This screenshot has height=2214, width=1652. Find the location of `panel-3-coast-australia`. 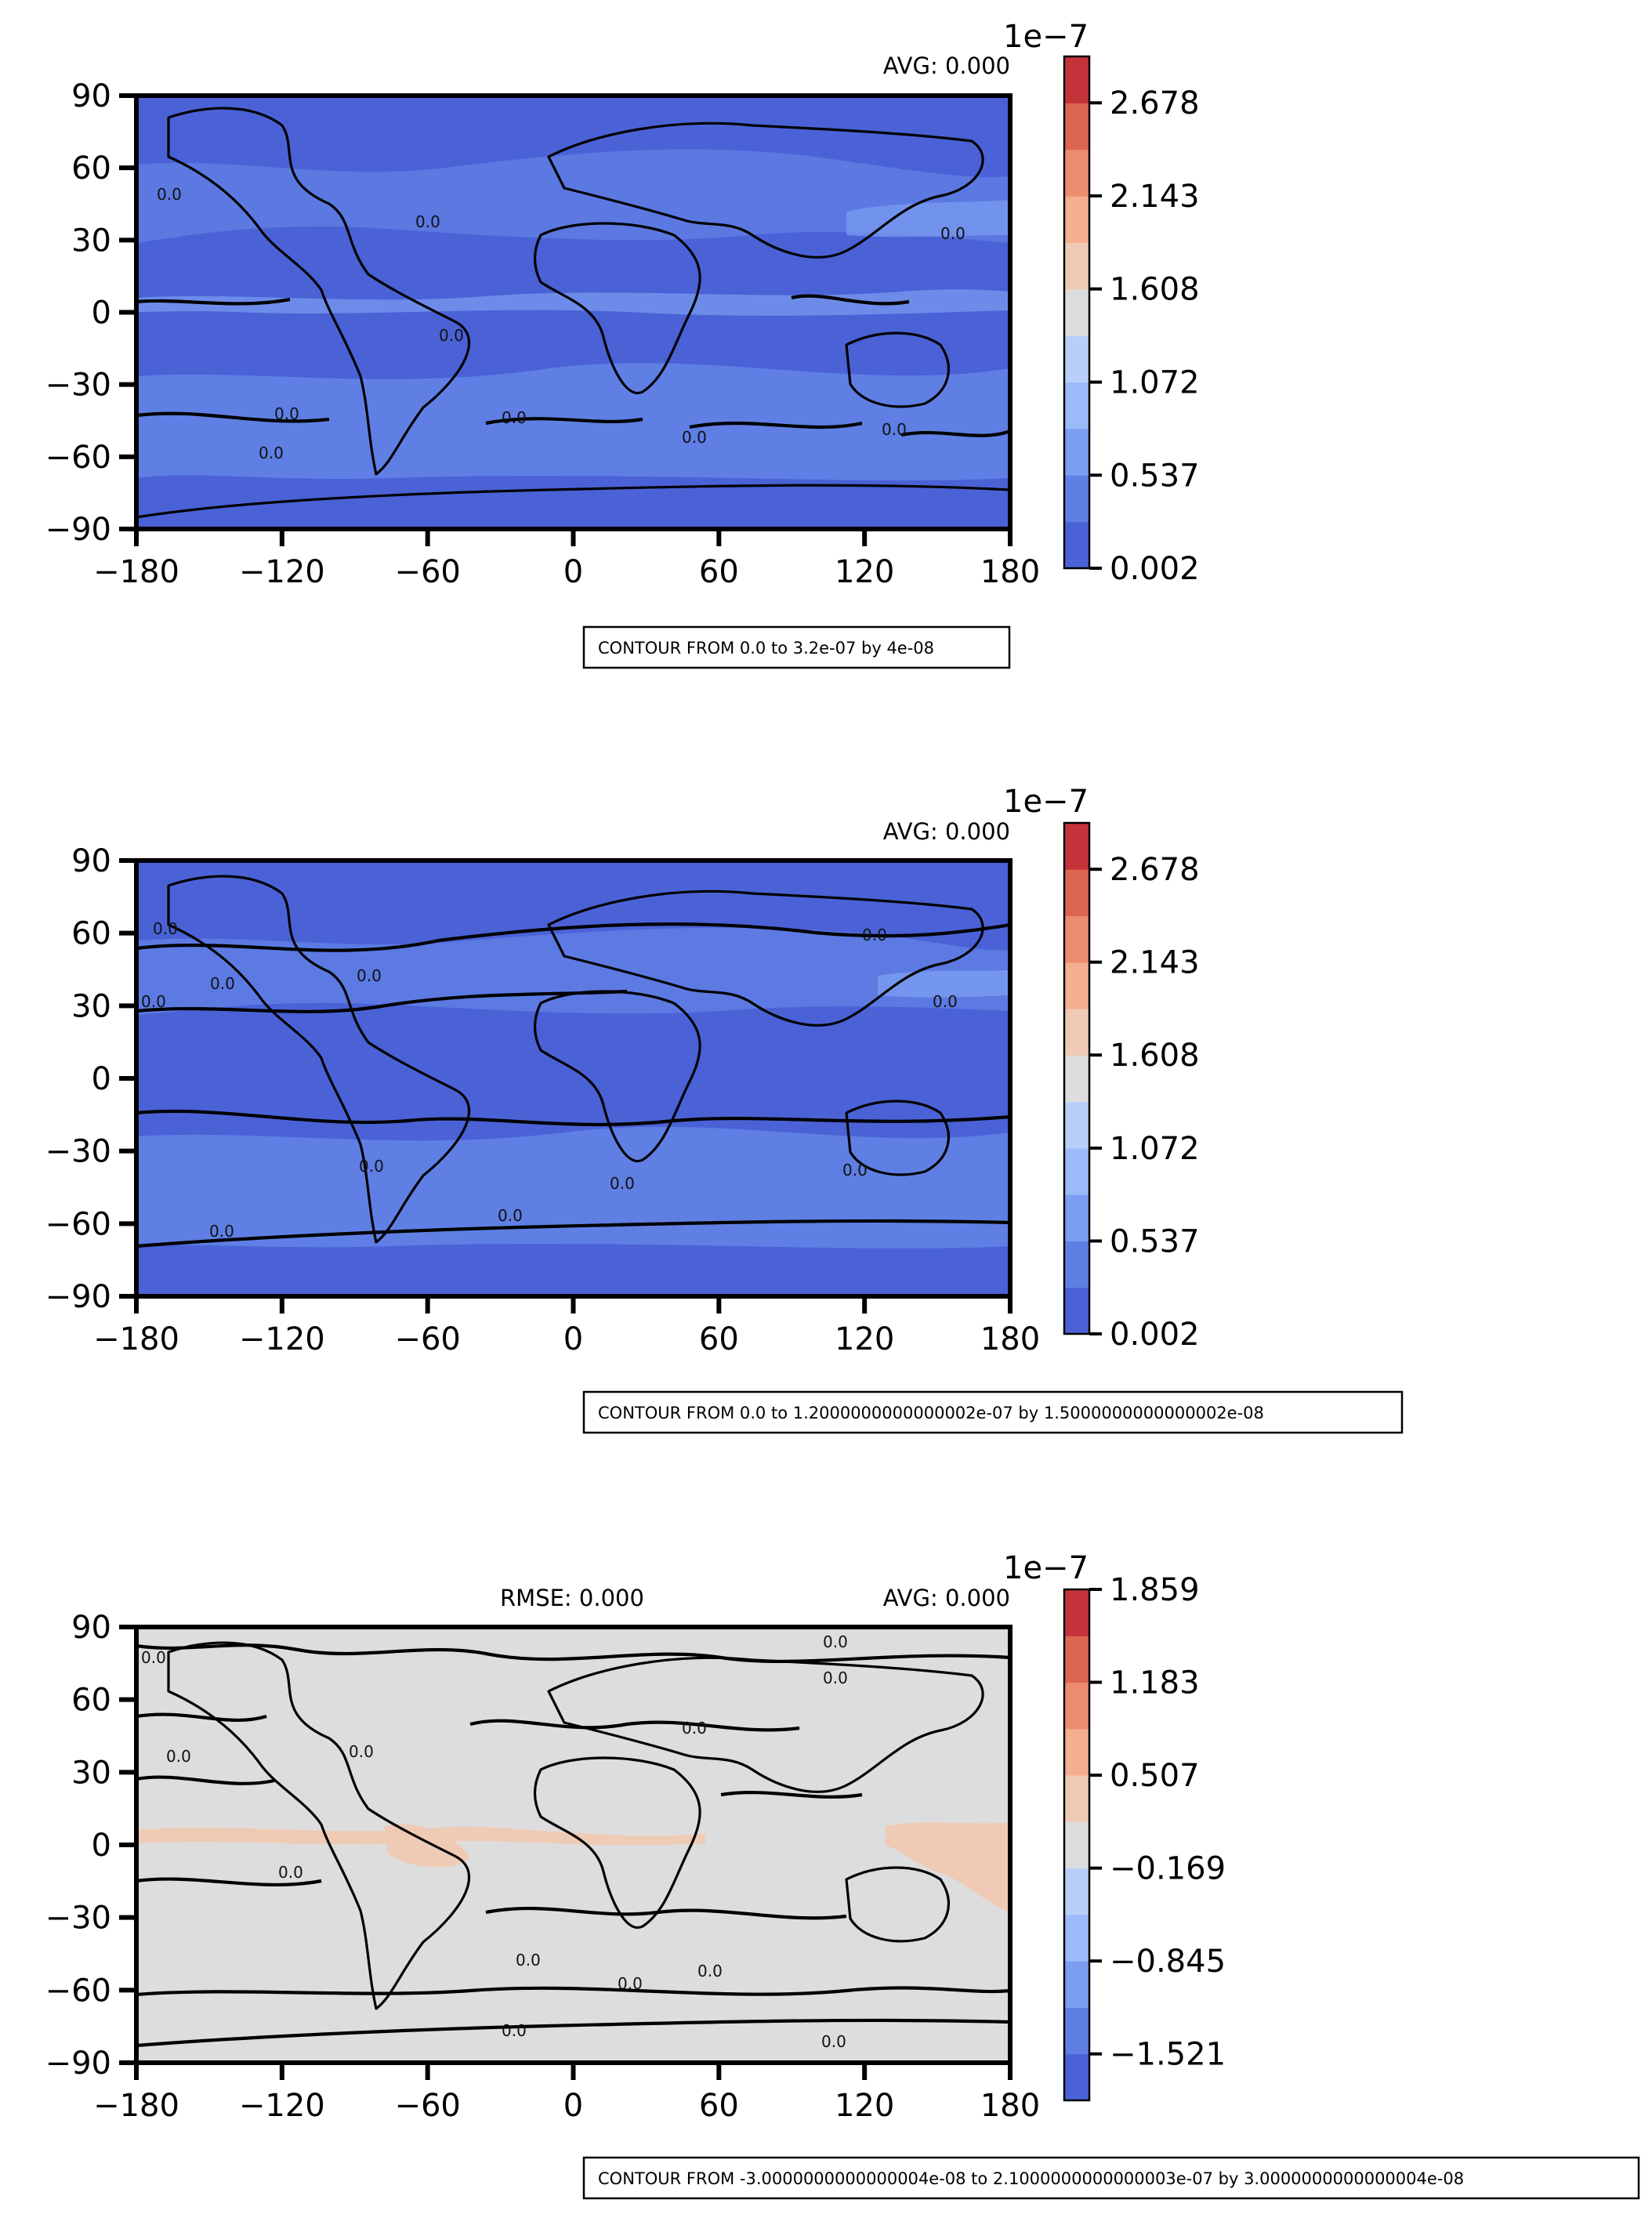

panel-3-coast-australia is located at coordinates (897, 1905).